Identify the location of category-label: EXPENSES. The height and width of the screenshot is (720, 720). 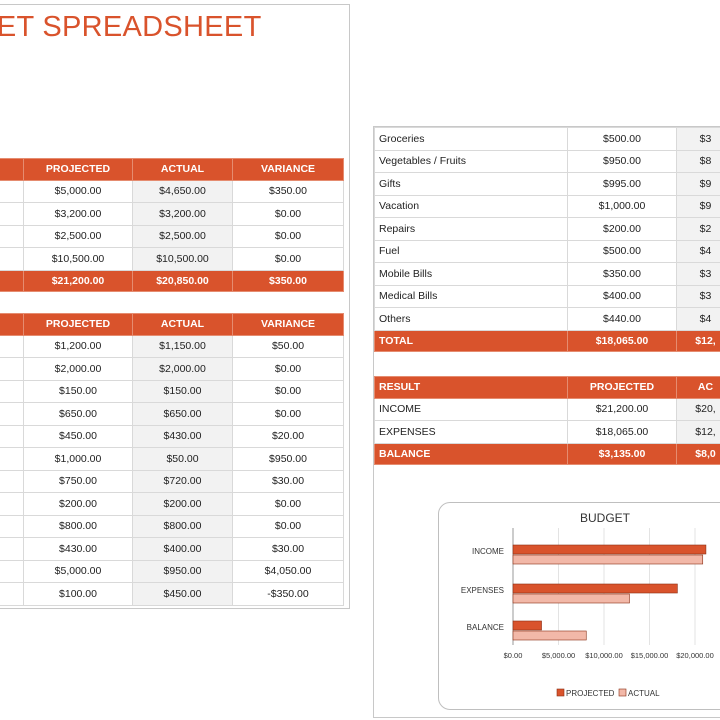
(482, 590).